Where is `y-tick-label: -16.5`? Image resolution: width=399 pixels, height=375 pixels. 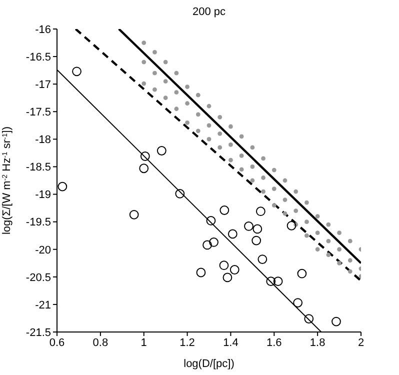 y-tick-label: -16.5 is located at coordinates (38, 57).